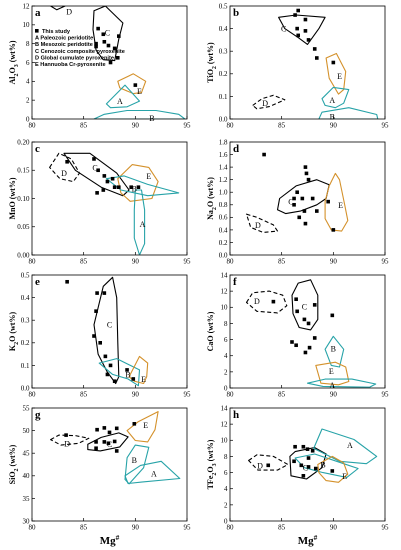 This screenshot has width=401, height=550. Describe the element at coordinates (223, 155) in the screenshot. I see `y-tick-label: 1.6` at that location.